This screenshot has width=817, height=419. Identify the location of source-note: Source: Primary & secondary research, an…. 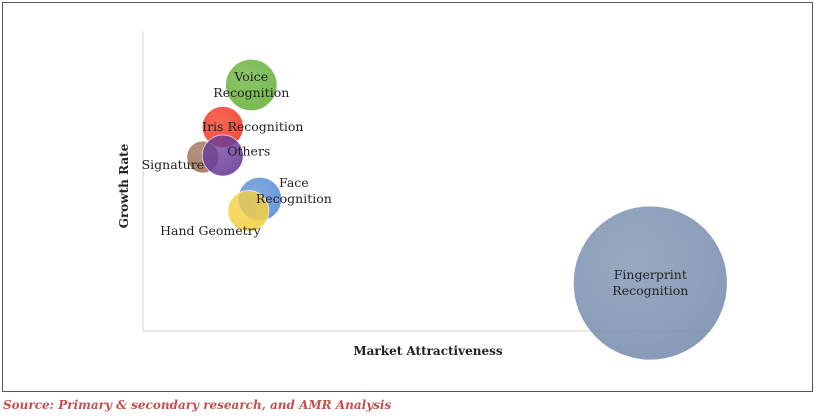
(197, 405).